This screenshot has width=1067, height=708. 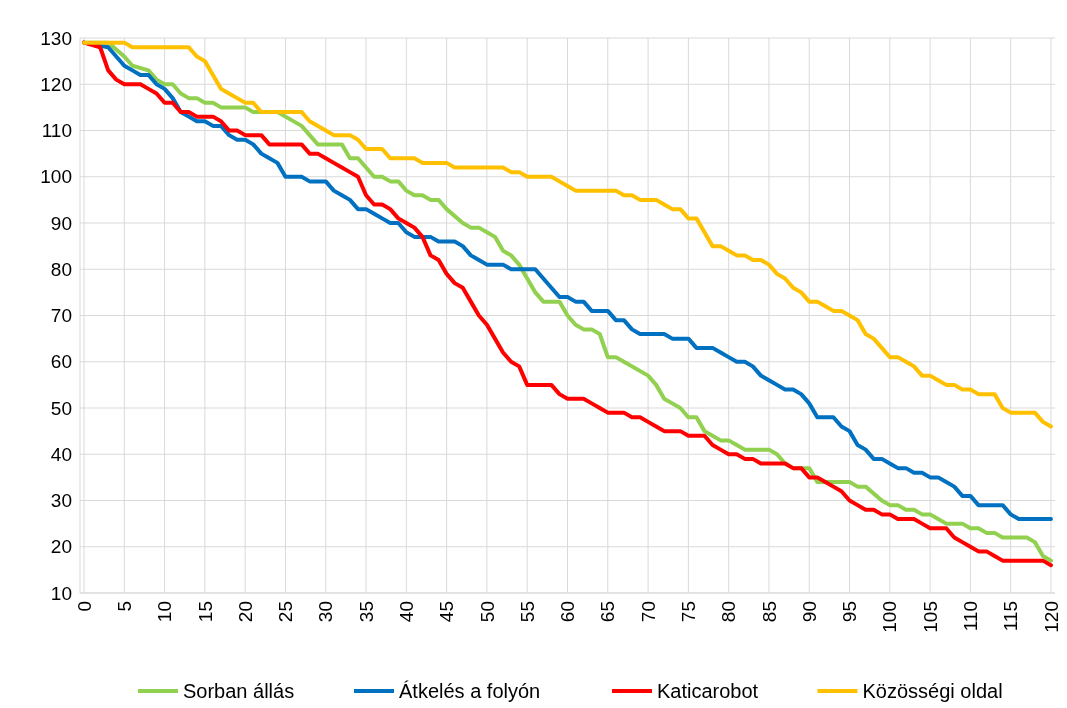 What do you see at coordinates (205, 612) in the screenshot?
I see `x-tick-label: 15` at bounding box center [205, 612].